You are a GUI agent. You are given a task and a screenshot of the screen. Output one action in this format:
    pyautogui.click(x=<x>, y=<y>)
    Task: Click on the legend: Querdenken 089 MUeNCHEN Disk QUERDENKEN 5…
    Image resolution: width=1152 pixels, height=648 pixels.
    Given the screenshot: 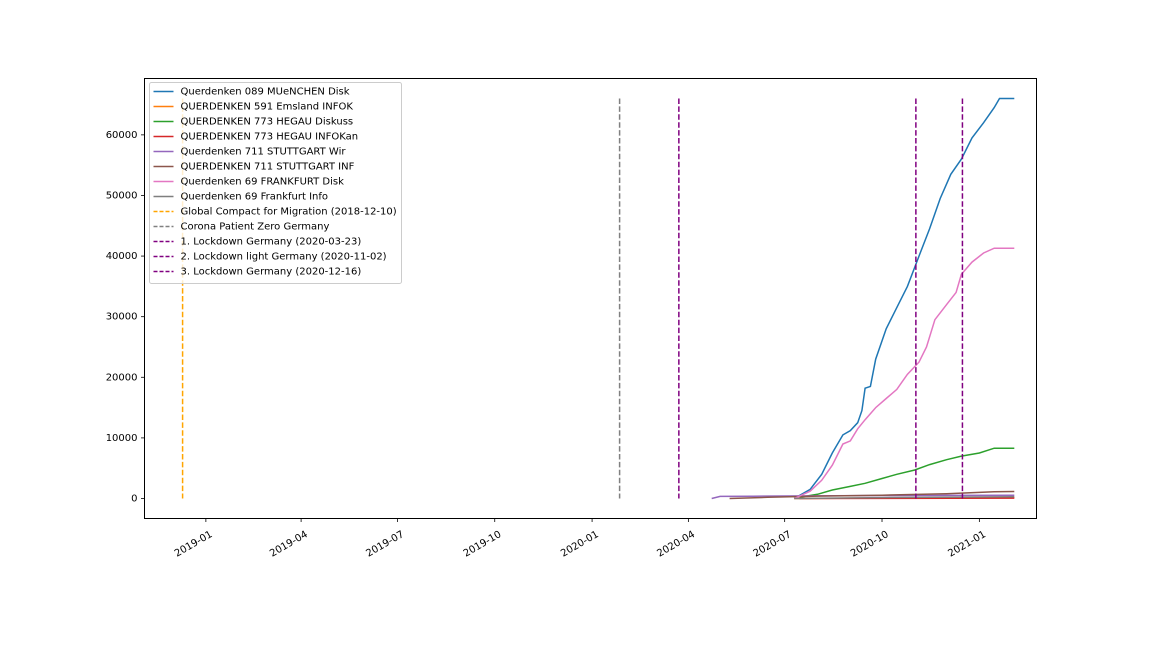 What is the action you would take?
    pyautogui.click(x=275, y=183)
    